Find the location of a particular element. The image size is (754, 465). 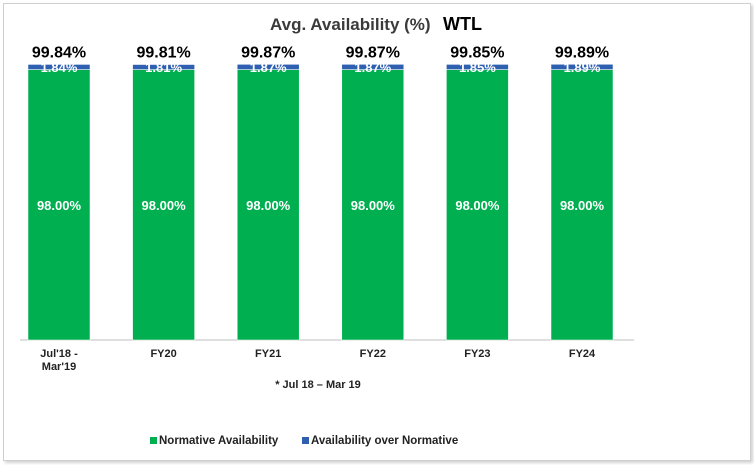

x-tick-label: FY23 is located at coordinates (477, 354).